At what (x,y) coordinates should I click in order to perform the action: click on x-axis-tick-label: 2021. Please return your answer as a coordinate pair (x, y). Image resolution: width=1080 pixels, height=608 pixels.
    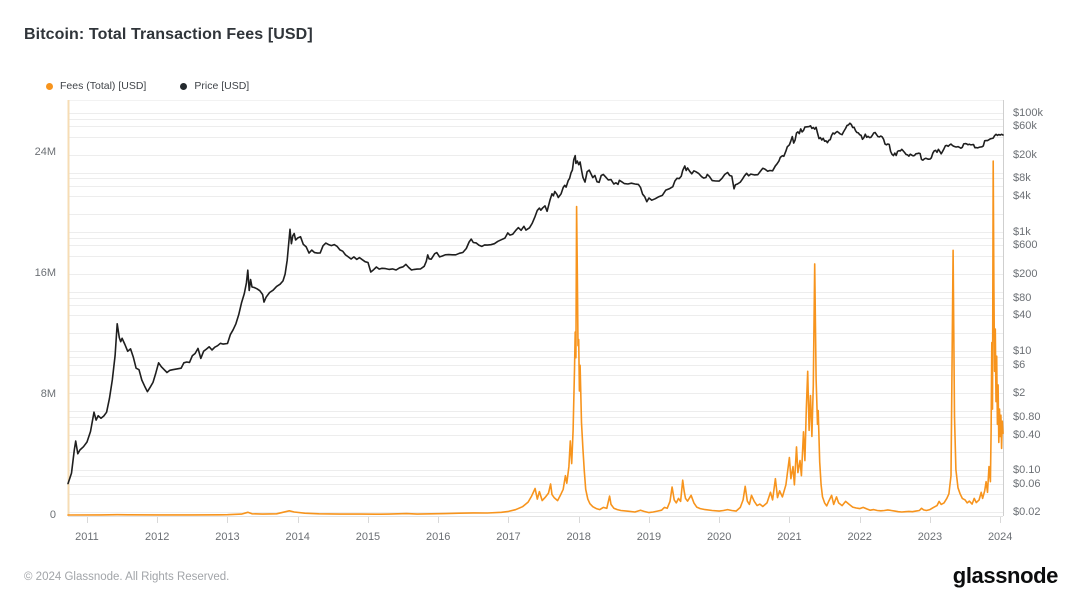
    Looking at the image, I should click on (789, 537).